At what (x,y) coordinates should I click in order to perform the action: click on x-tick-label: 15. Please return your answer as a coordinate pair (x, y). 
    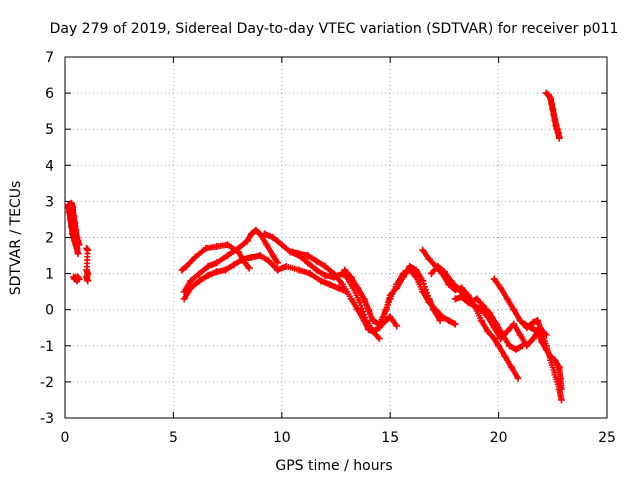
    Looking at the image, I should click on (390, 438).